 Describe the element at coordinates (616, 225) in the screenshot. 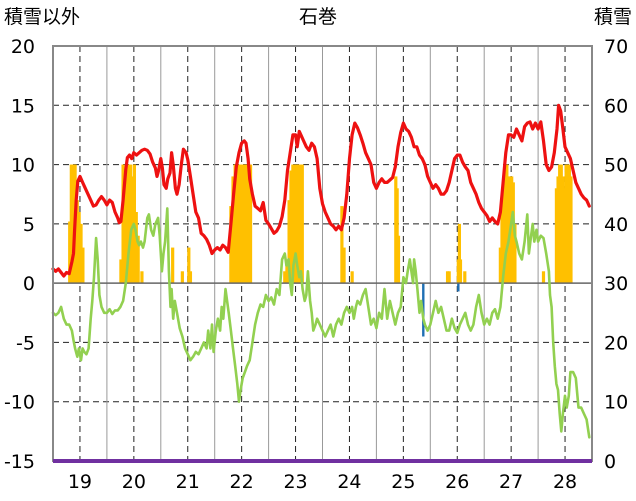

I see `right-tick-label: 40` at that location.